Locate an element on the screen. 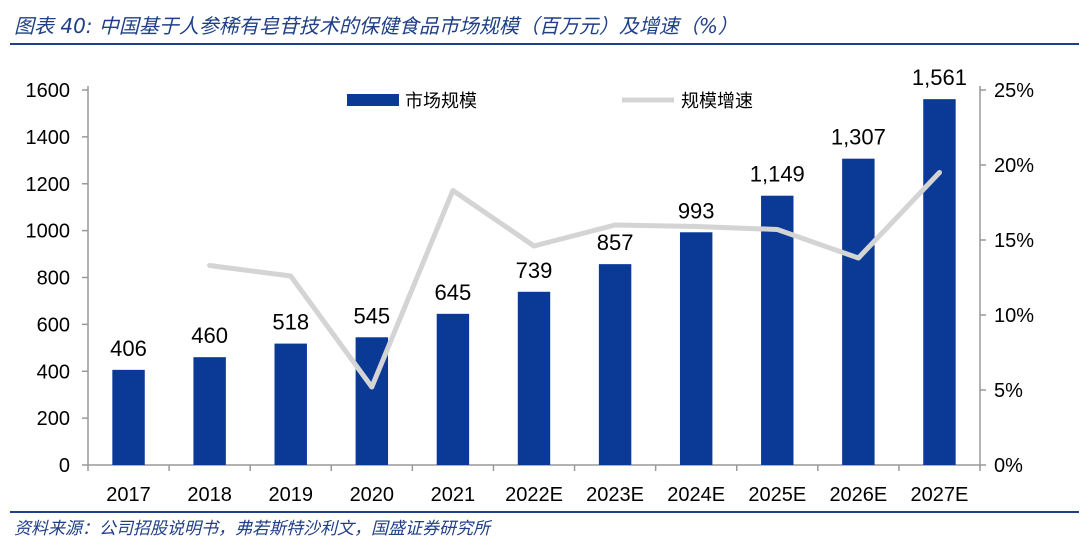  right-tick-label: 10% is located at coordinates (1014, 316).